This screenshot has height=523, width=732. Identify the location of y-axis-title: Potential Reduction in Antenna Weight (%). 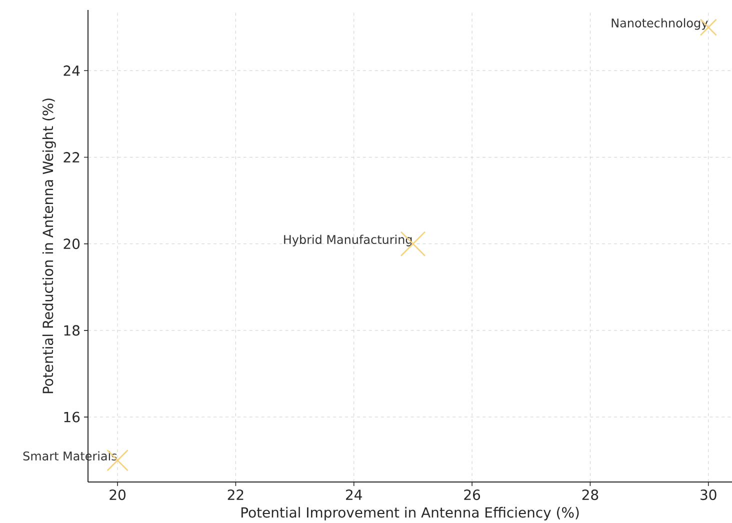
(49, 246).